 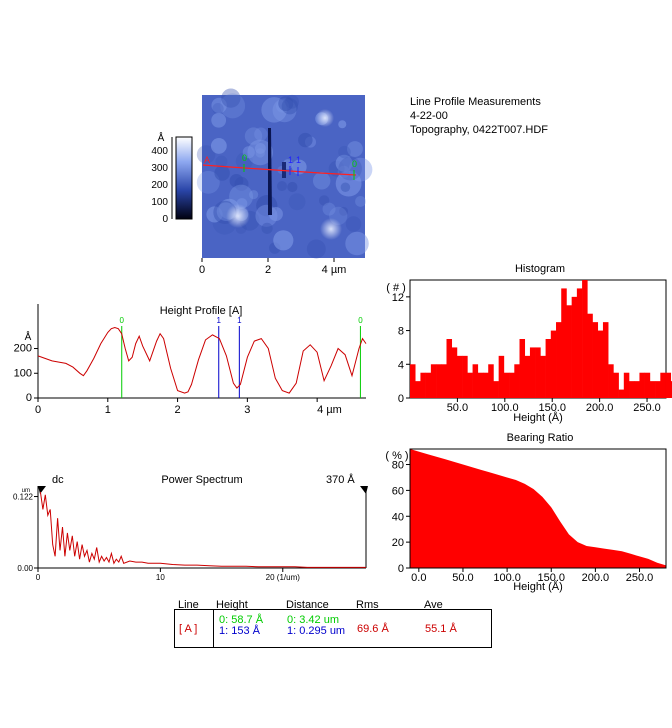 I want to click on bright-feature, so click(x=325, y=118).